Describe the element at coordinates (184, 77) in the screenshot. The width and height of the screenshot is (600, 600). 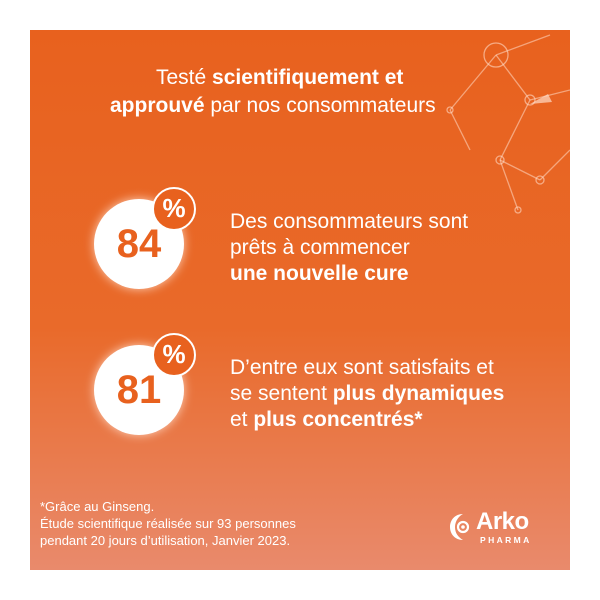
I see `headline-prefix: Testé` at that location.